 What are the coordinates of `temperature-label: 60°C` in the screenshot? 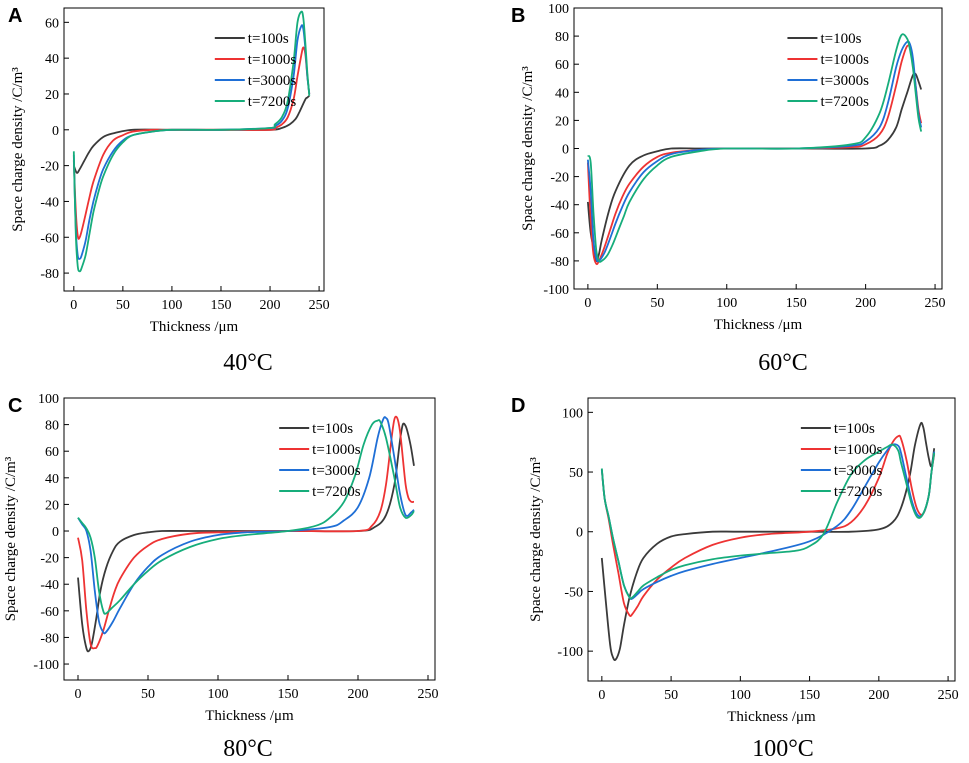 It's located at (783, 363).